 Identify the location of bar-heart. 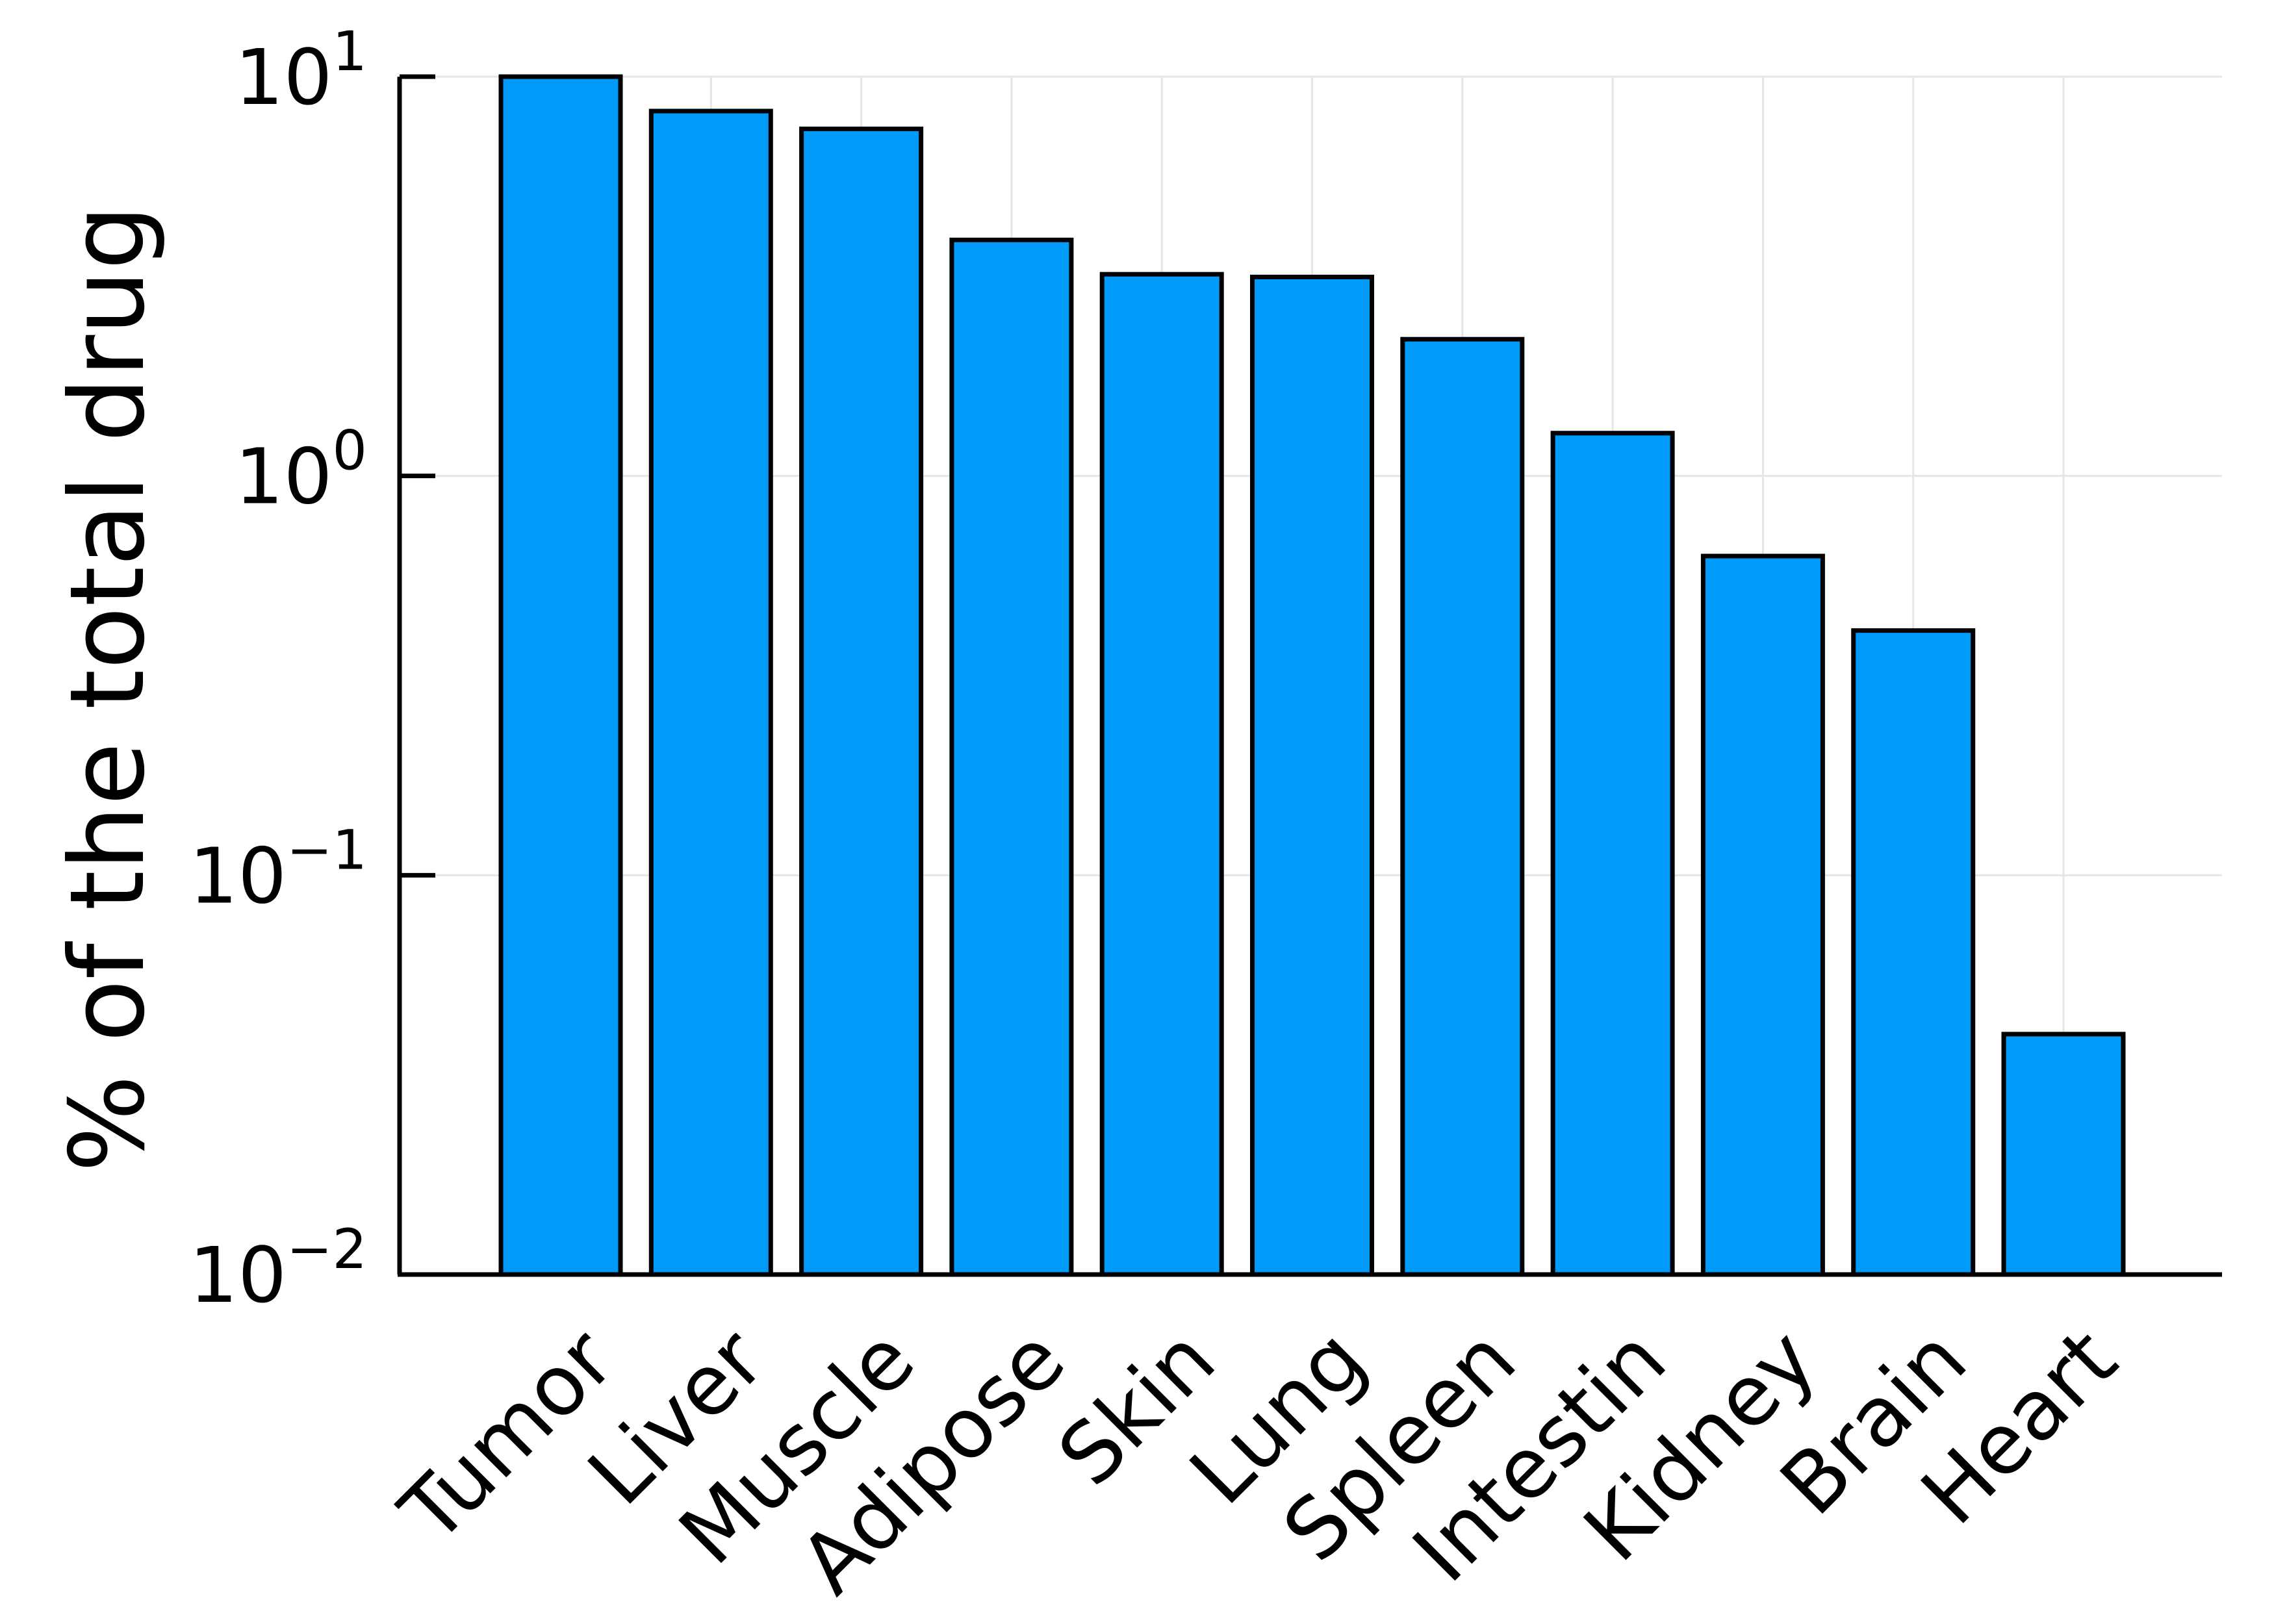
(2063, 1154).